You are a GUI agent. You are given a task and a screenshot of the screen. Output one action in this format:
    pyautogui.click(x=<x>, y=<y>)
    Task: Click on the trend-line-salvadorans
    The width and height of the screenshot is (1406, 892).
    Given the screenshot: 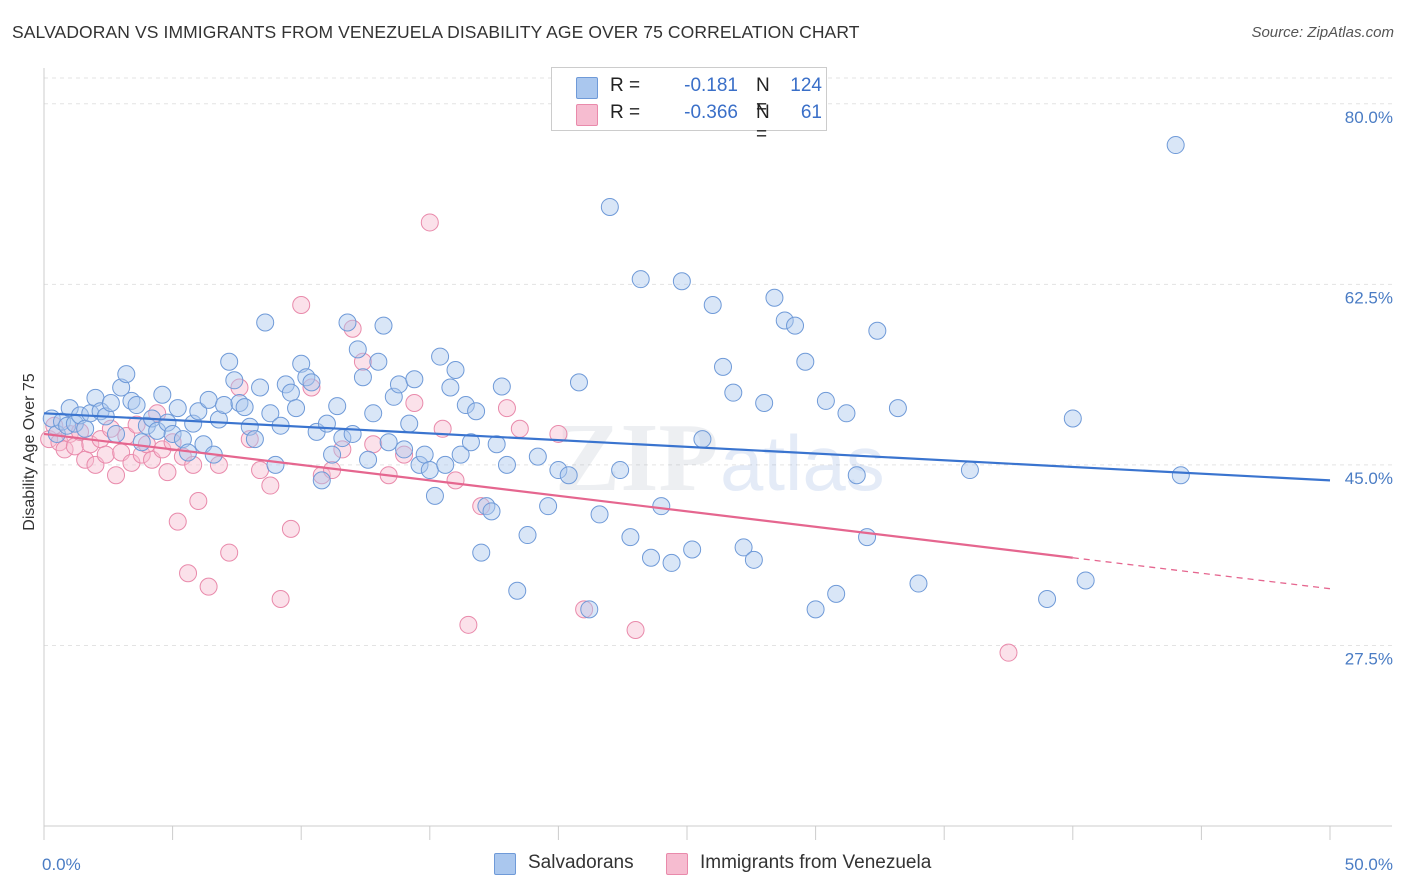 What is the action you would take?
    pyautogui.click(x=687, y=447)
    